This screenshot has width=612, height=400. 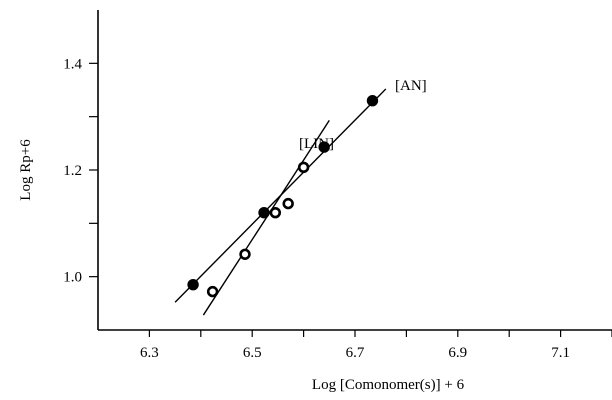 What do you see at coordinates (72, 64) in the screenshot?
I see `y-tick-label: 1.4` at bounding box center [72, 64].